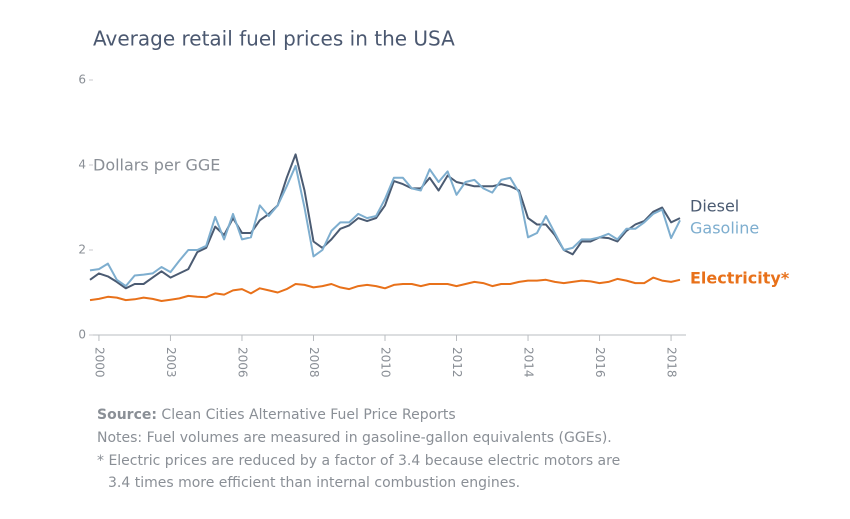  Describe the element at coordinates (457, 362) in the screenshot. I see `x-tick-label: 2012` at that location.